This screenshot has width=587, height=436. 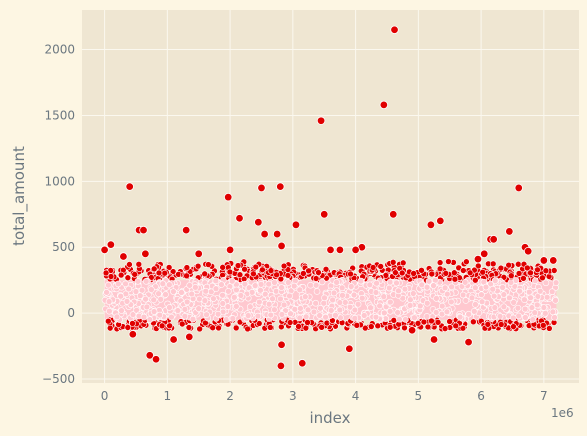 What do you see at coordinates (59, 115) in the screenshot?
I see `y-tick-label: 1500` at bounding box center [59, 115].